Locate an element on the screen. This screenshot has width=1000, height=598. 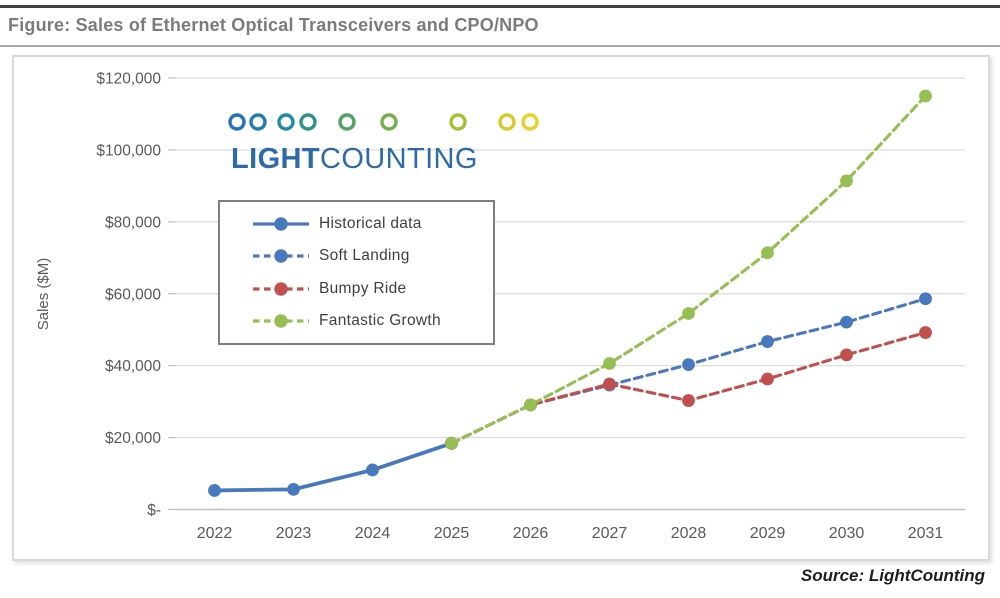
x-tick-label: 2029 is located at coordinates (768, 533).